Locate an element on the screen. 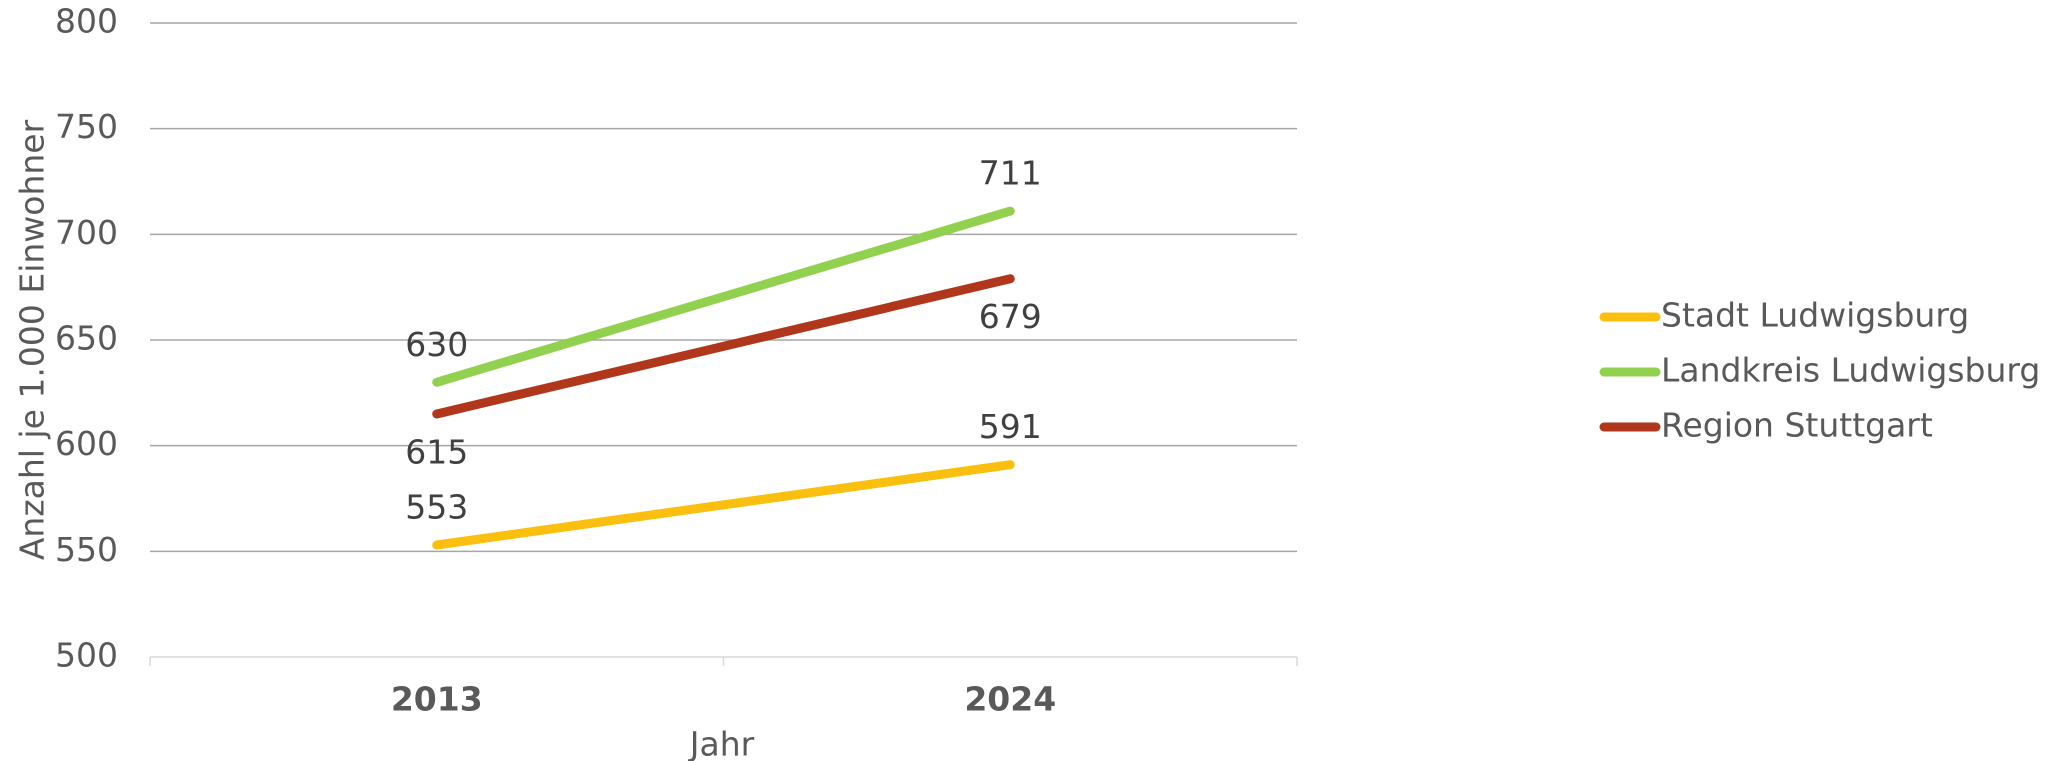  y-tick-label: 600 is located at coordinates (86, 443).